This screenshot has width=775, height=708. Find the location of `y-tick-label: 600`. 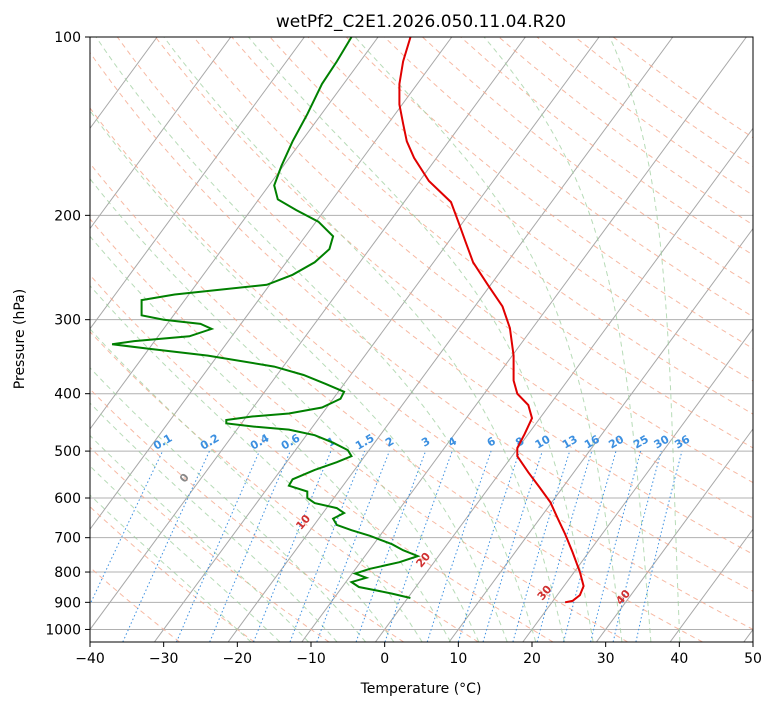

y-tick-label: 600 is located at coordinates (67, 499).